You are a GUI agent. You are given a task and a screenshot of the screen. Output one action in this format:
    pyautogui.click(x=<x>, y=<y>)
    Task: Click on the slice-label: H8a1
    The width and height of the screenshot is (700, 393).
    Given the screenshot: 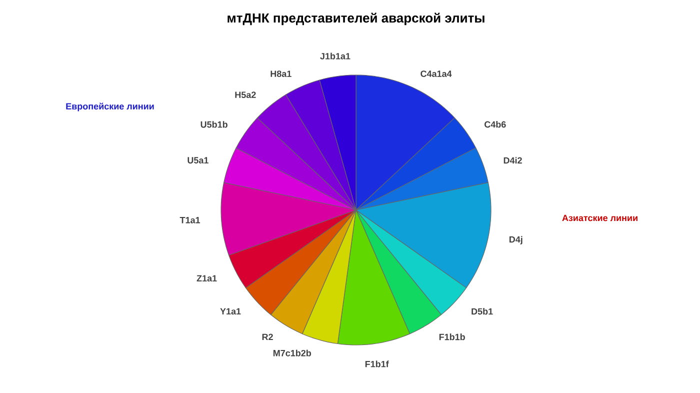 What is the action you would take?
    pyautogui.click(x=281, y=73)
    